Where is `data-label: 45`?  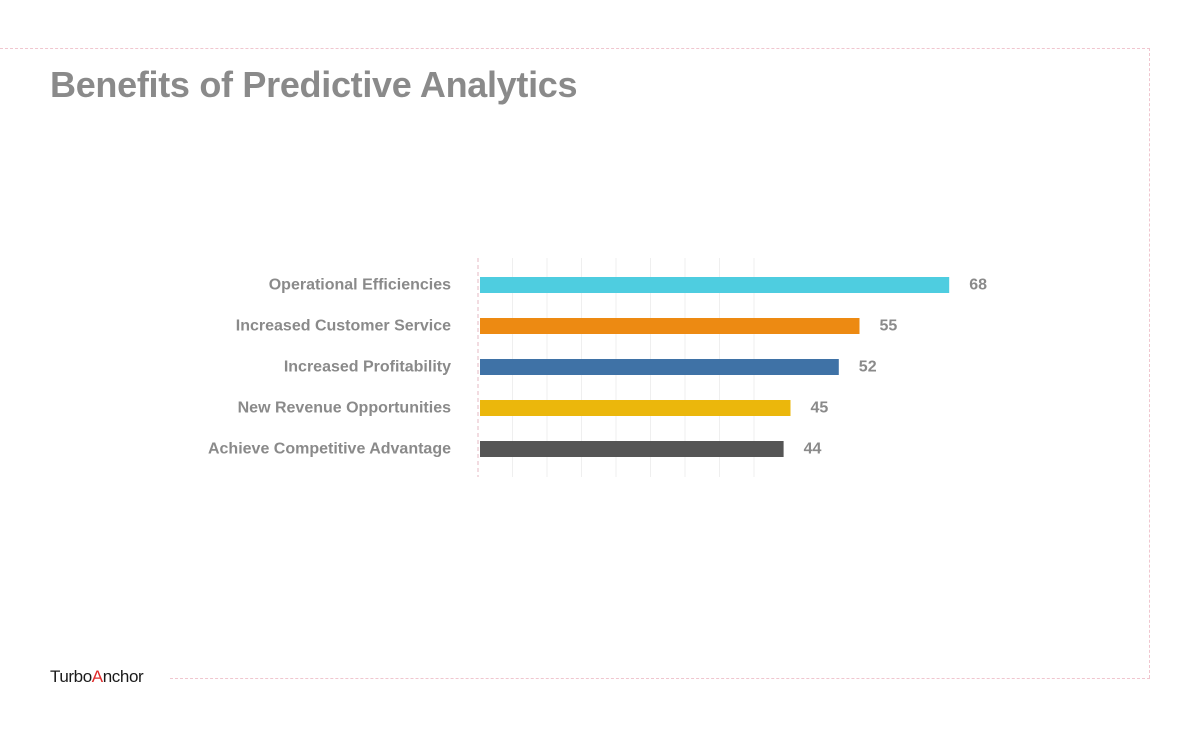 data-label: 45 is located at coordinates (820, 408).